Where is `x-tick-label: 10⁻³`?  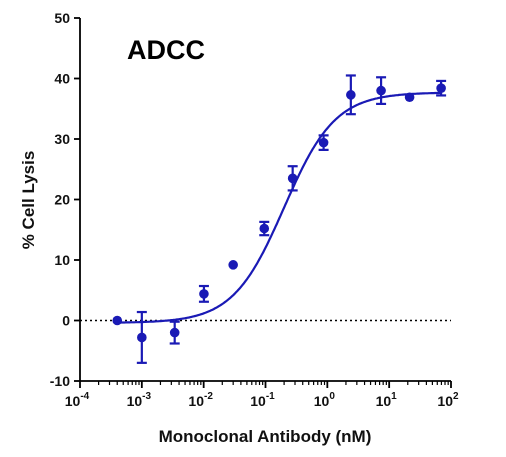 x-tick-label: 10⁻³ is located at coordinates (139, 400).